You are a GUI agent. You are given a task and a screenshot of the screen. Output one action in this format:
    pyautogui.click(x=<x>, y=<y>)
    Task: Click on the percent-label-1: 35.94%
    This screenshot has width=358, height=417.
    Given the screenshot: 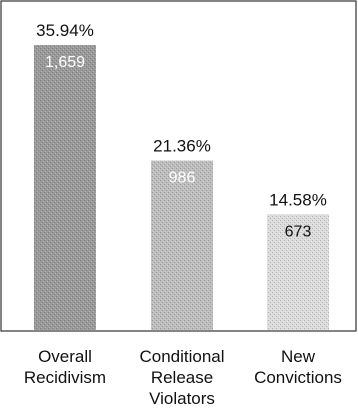 What is the action you would take?
    pyautogui.click(x=65, y=30)
    